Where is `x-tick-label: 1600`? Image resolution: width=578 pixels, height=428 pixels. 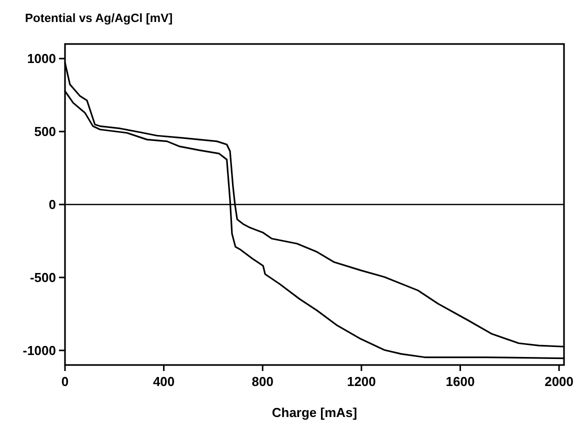
x-tick-label: 1600 is located at coordinates (460, 381).